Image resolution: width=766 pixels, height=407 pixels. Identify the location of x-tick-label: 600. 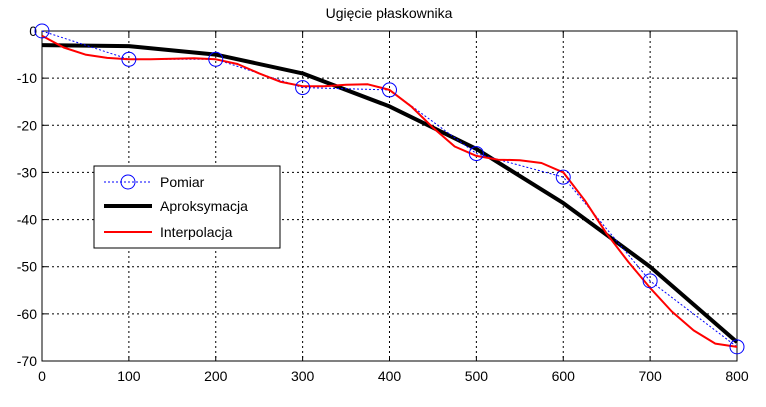
(564, 376).